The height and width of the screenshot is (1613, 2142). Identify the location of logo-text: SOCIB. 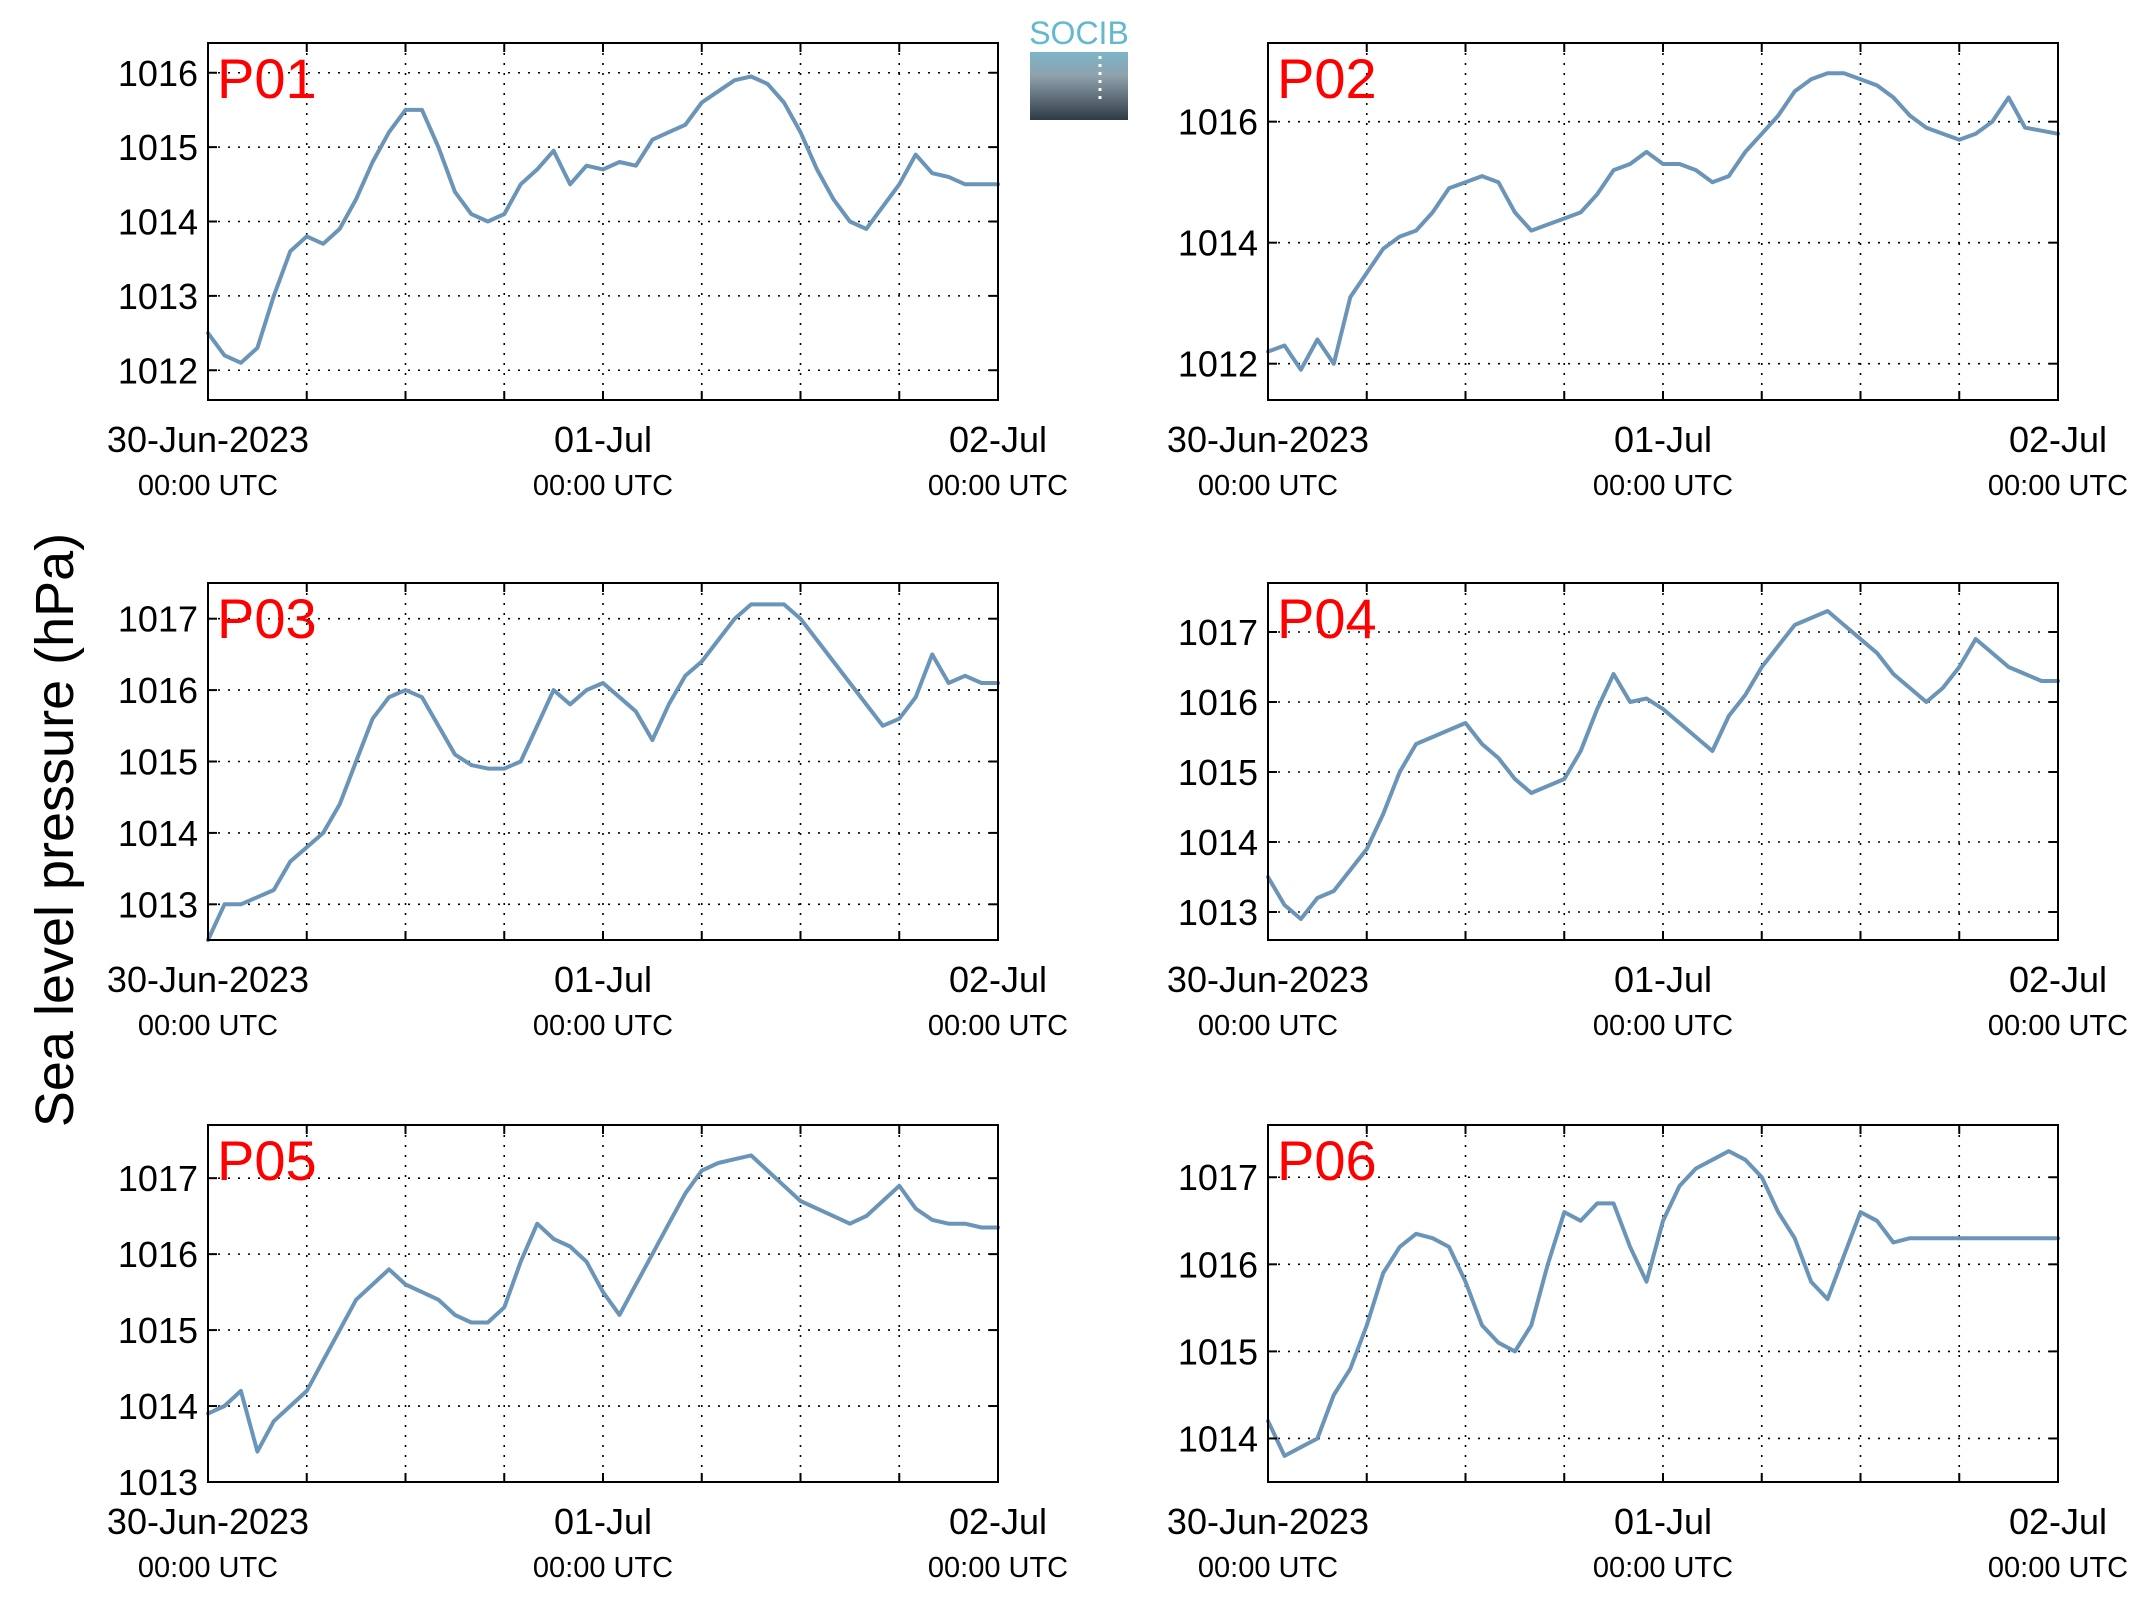
(1079, 33).